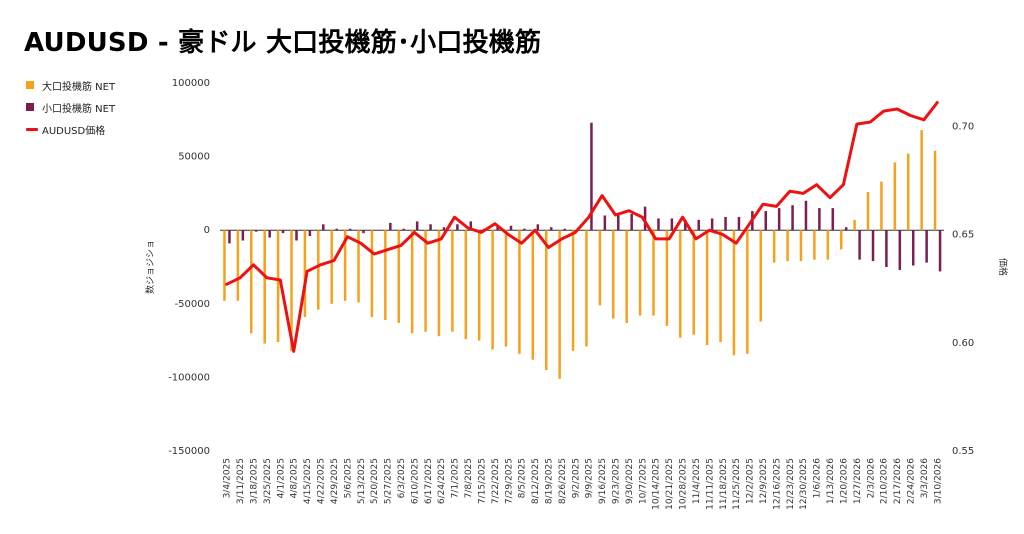  What do you see at coordinates (710, 484) in the screenshot?
I see `x-tick-label: 11/11/2025` at bounding box center [710, 484].